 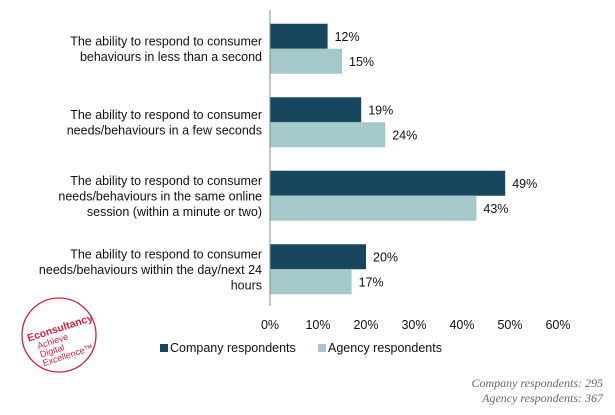 I want to click on data-label-company-1: 12%, so click(x=347, y=37).